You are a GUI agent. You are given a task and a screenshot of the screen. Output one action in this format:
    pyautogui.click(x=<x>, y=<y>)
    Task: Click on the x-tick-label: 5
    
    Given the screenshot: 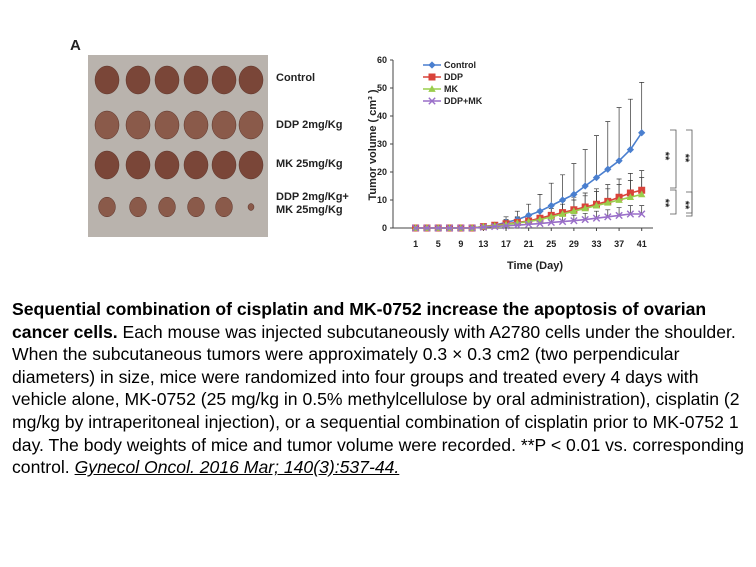 What is the action you would take?
    pyautogui.click(x=438, y=244)
    